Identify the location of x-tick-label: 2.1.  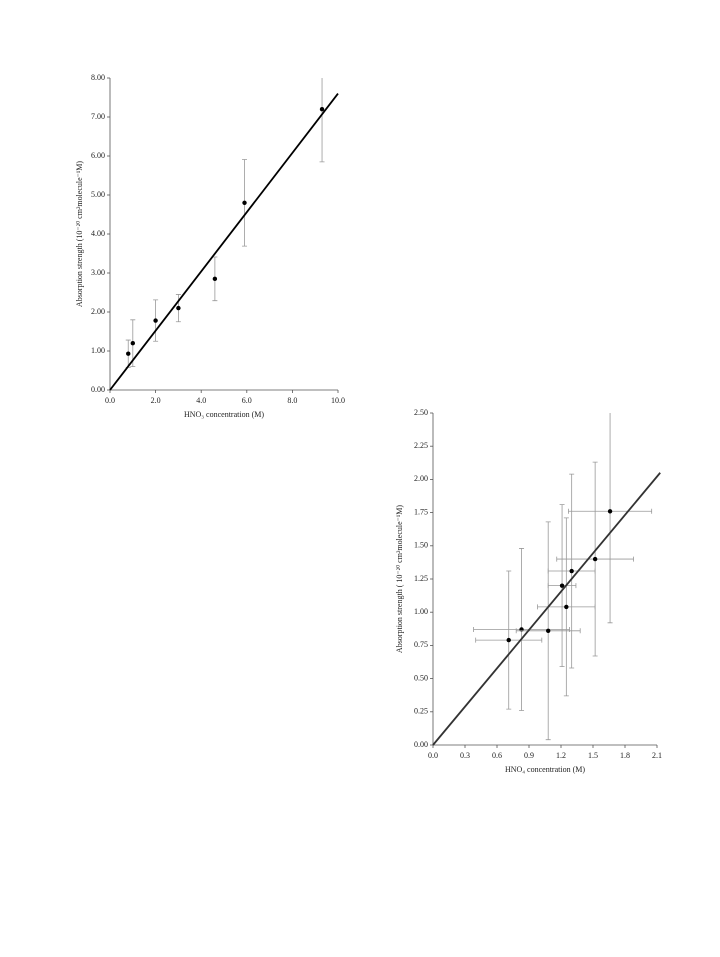
(657, 755).